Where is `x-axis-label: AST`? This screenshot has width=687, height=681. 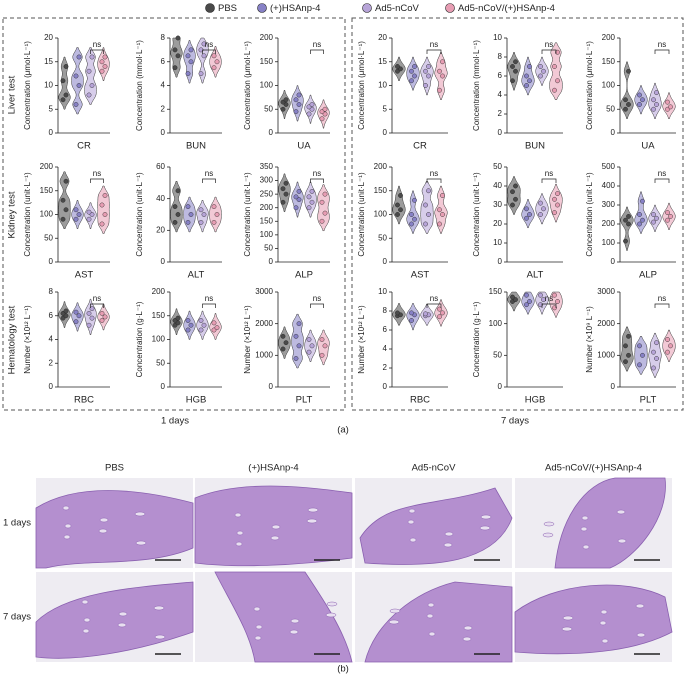 x-axis-label: AST is located at coordinates (84, 275).